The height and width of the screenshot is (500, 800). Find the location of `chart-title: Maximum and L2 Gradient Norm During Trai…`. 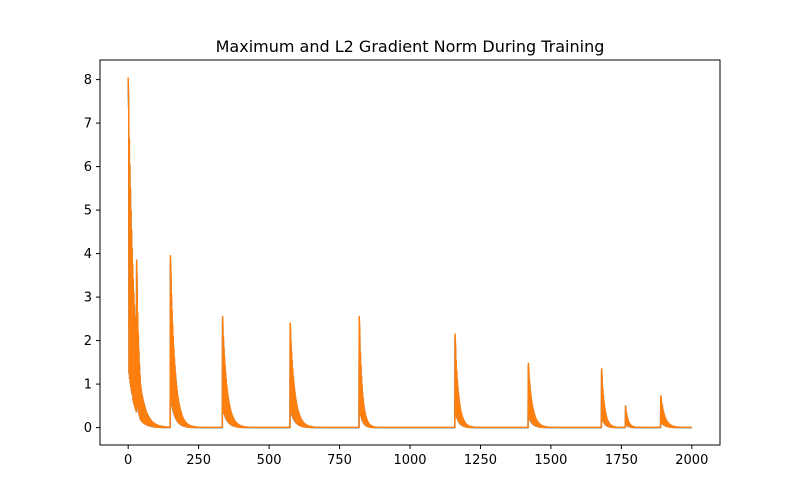

chart-title: Maximum and L2 Gradient Norm During Trai… is located at coordinates (410, 46).